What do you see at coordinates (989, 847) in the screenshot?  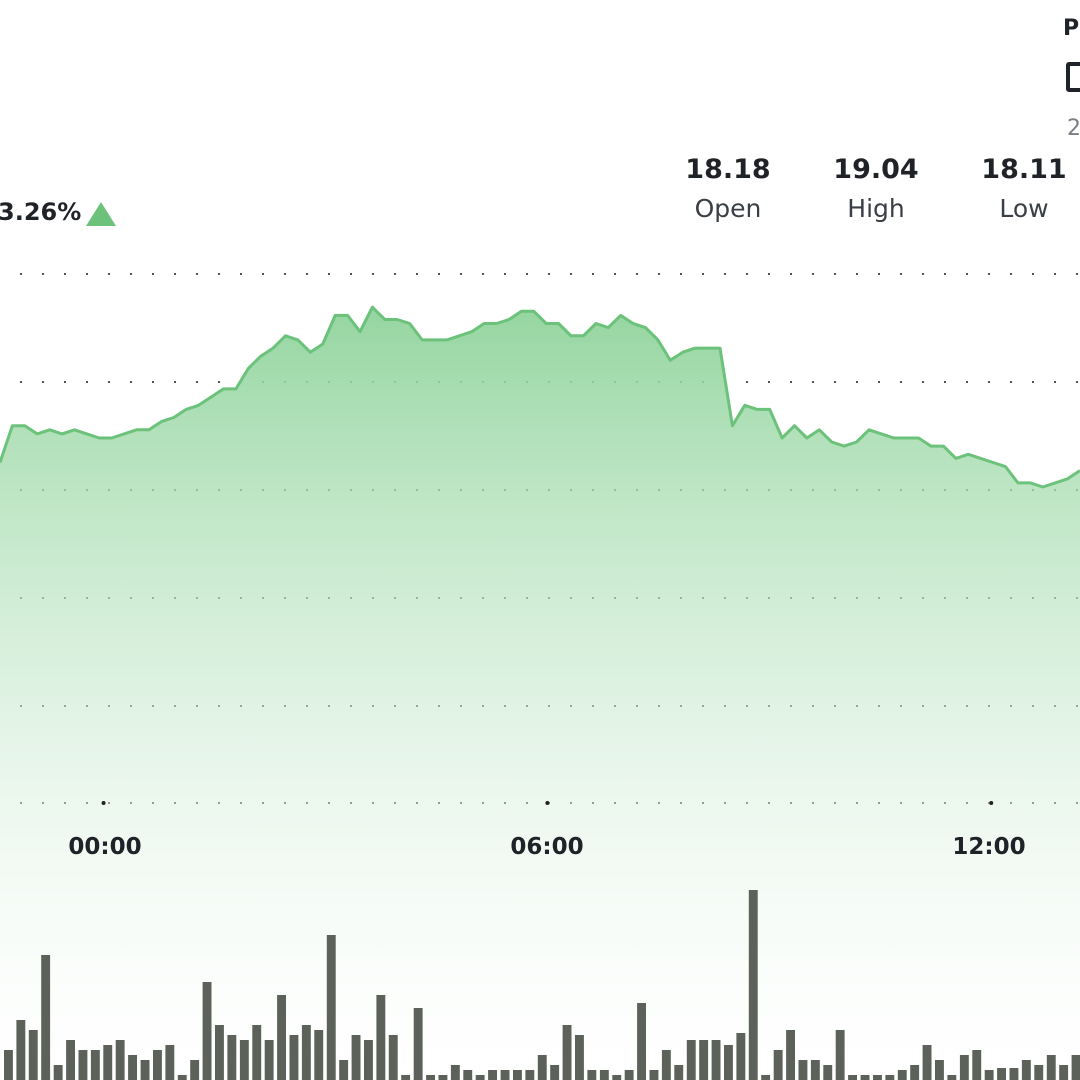 I see `x-tick-label-2: 12:00` at bounding box center [989, 847].